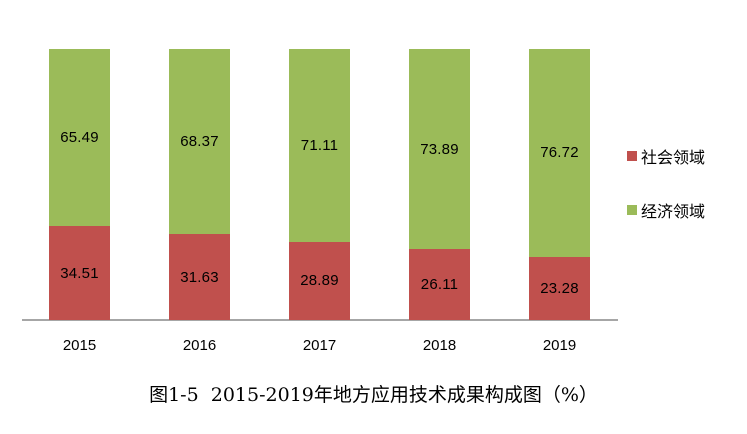 Image resolution: width=747 pixels, height=434 pixels. Describe the element at coordinates (673, 211) in the screenshot. I see `legend-label-economy: 经济领域` at that location.